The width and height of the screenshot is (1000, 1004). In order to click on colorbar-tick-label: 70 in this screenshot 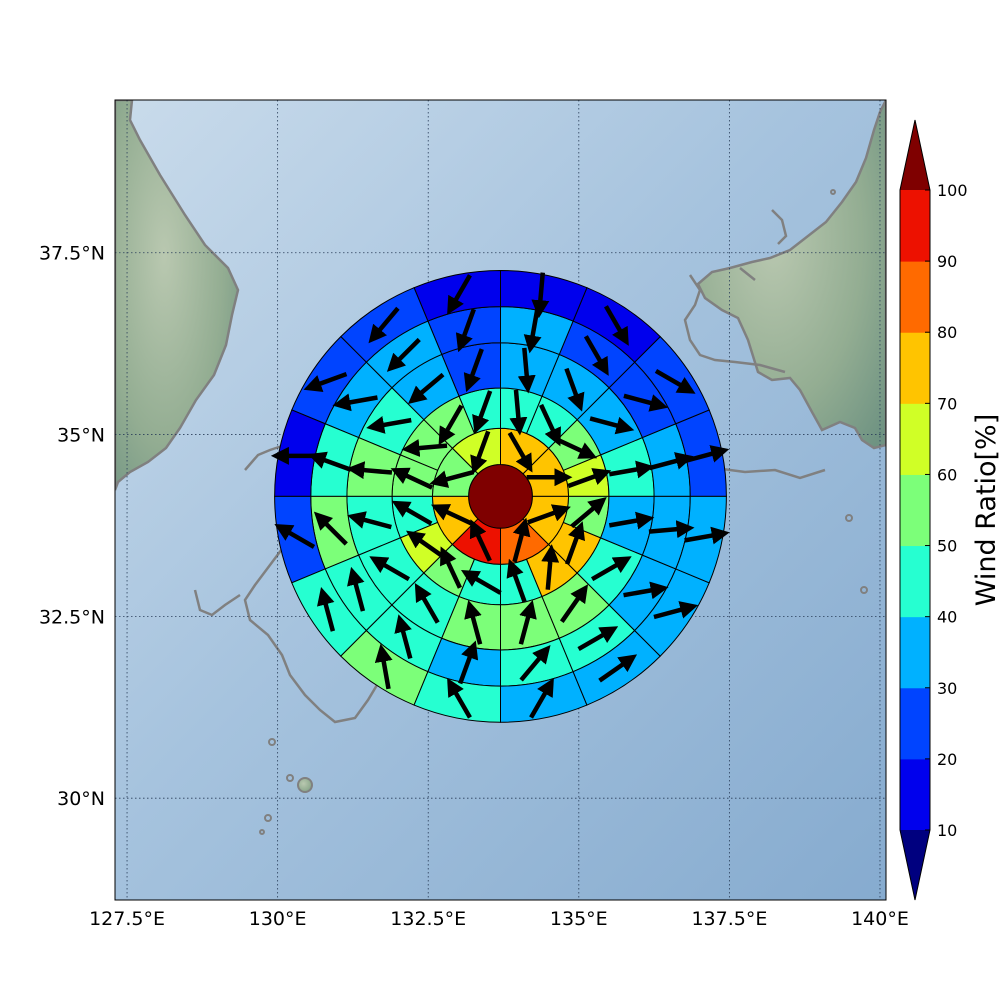, I will do `click(947, 403)`.